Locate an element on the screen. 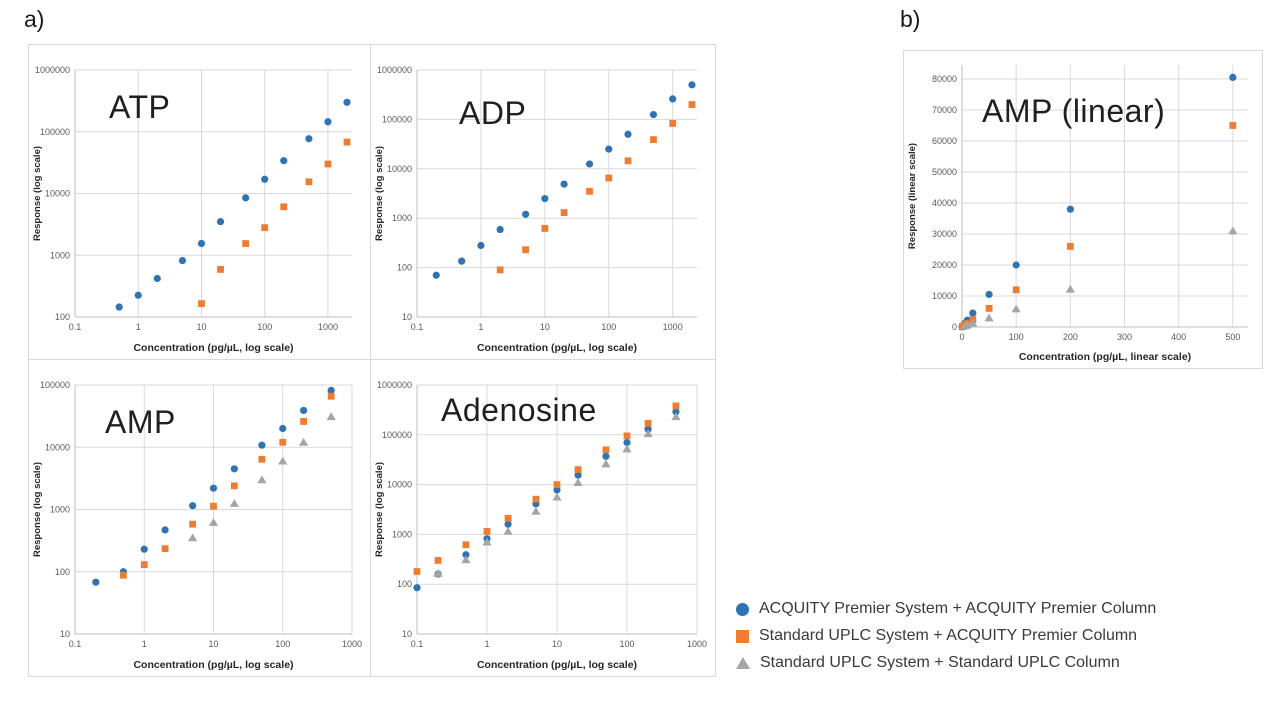 The image size is (1280, 708). chart-title-amp-linear: AMP (linear) is located at coordinates (1074, 111).